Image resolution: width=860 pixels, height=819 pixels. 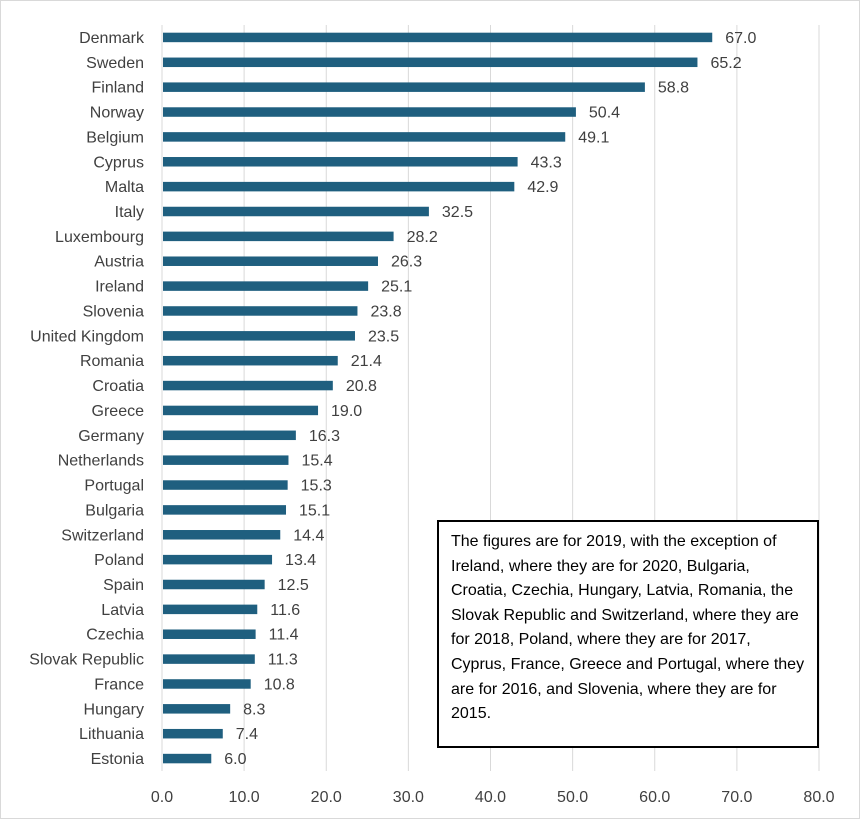 I want to click on data-label: 11.3, so click(x=283, y=660).